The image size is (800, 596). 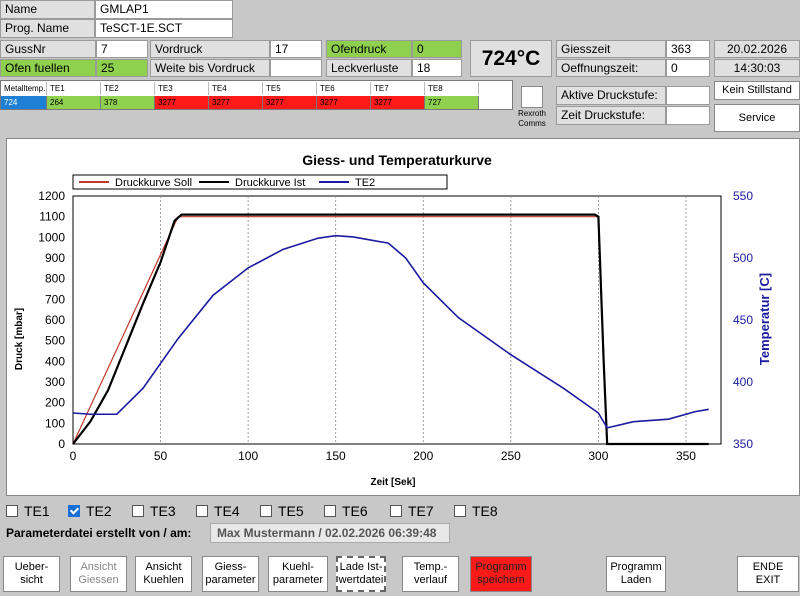 What do you see at coordinates (344, 88) in the screenshot?
I see `te-header-6: TE6` at bounding box center [344, 88].